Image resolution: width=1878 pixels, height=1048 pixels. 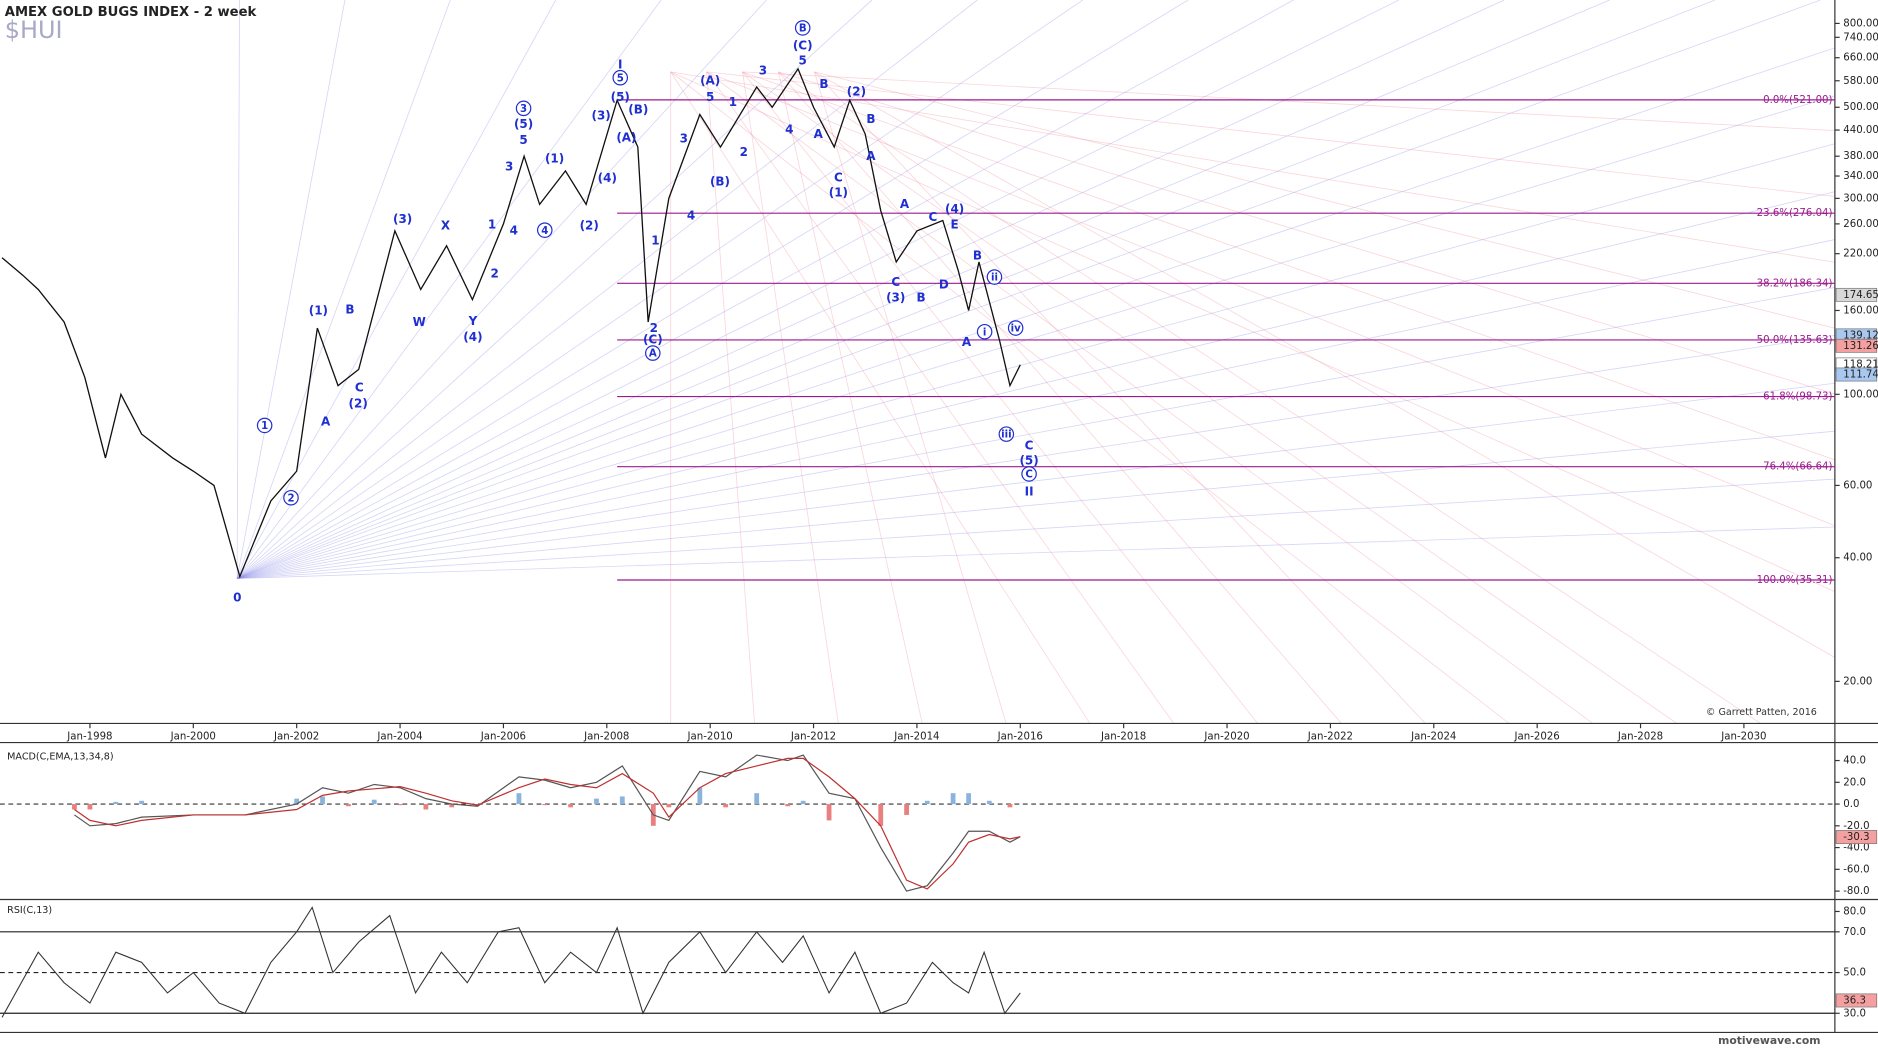 I want to click on wave-label: i, so click(x=984, y=332).